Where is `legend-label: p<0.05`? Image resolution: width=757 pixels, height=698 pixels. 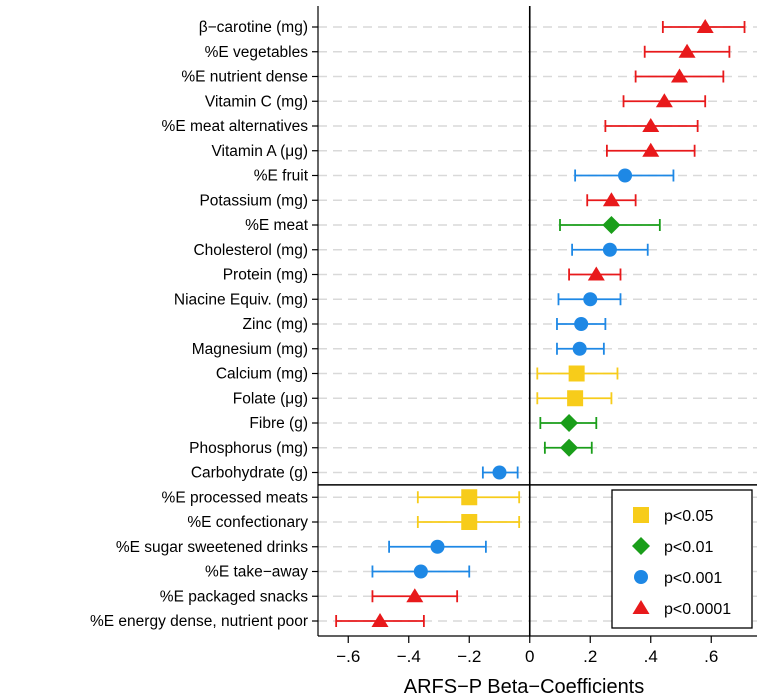
legend-label: p<0.05 is located at coordinates (688, 516).